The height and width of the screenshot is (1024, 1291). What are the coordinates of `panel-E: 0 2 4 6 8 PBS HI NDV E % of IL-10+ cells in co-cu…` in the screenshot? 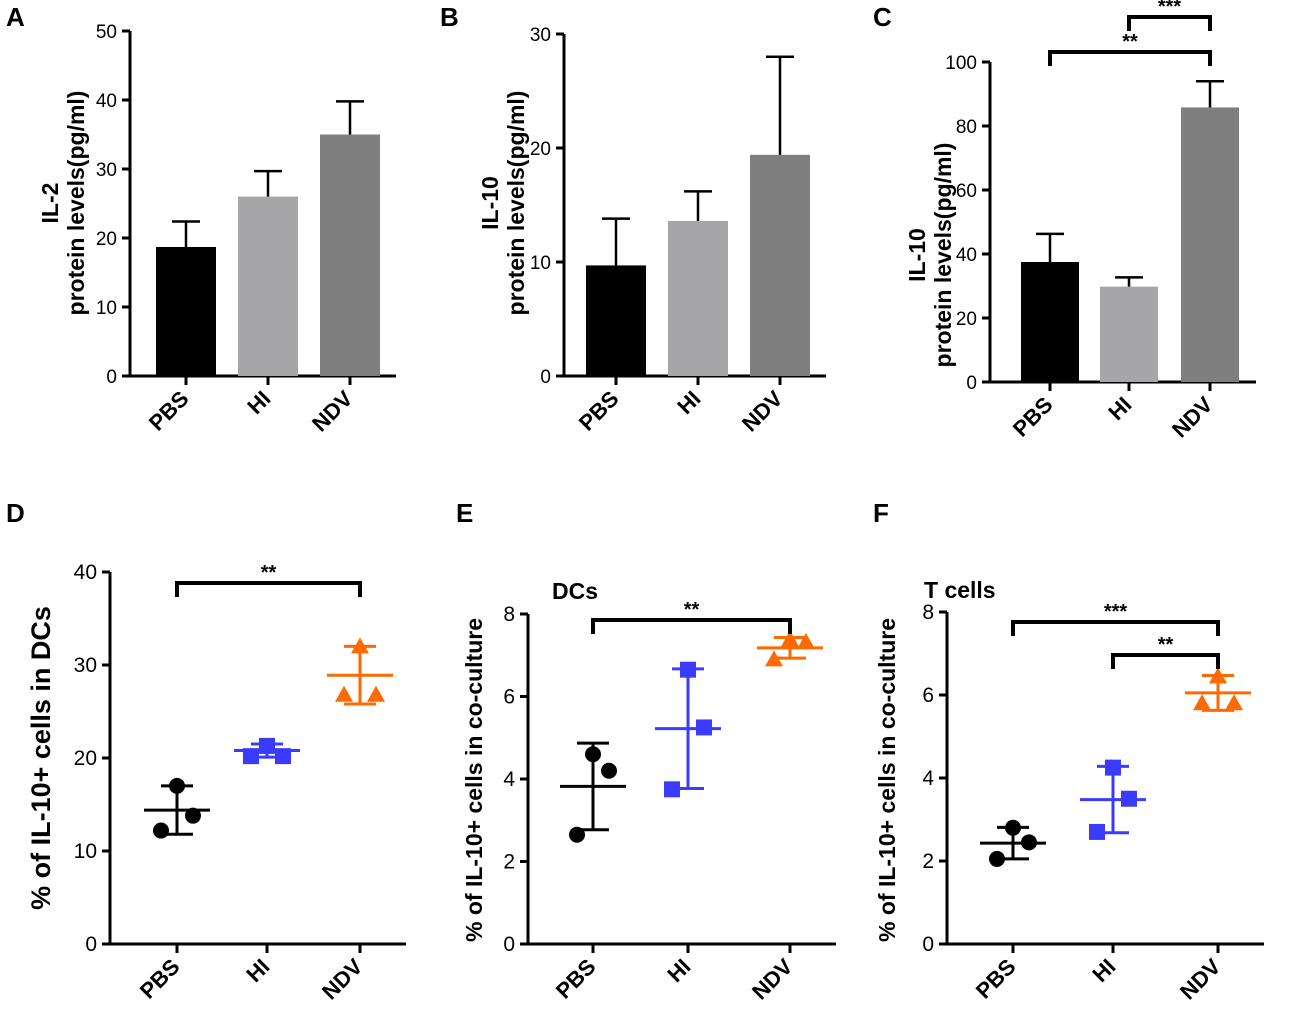 It's located at (646, 751).